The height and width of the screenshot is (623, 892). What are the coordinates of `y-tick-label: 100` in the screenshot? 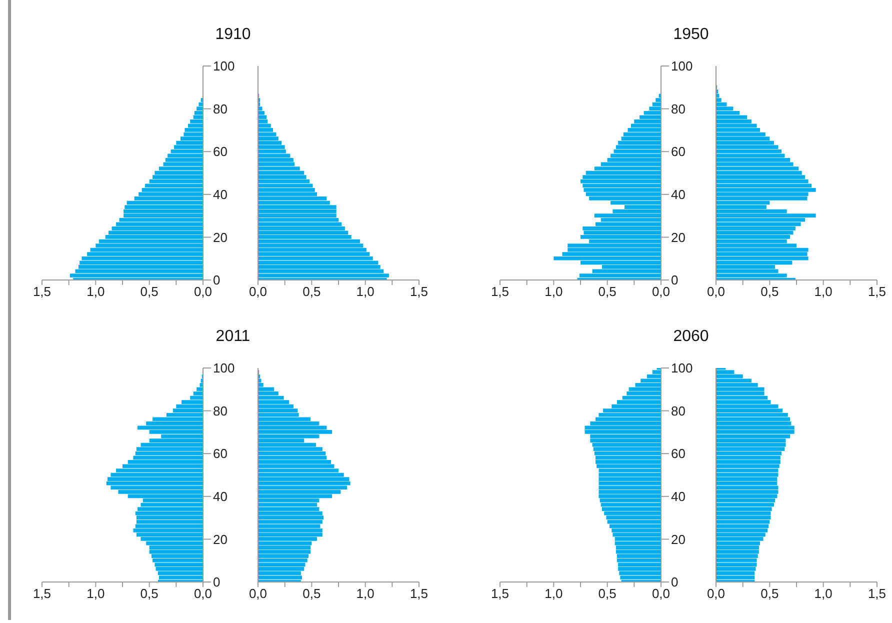 It's located at (682, 66).